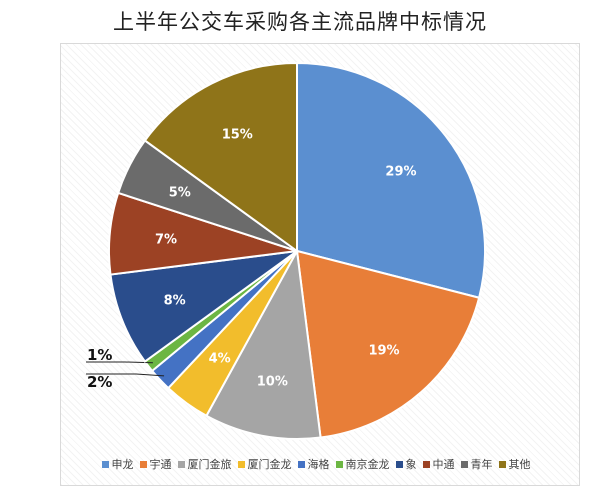 The width and height of the screenshot is (600, 503). Describe the element at coordinates (166, 240) in the screenshot. I see `slice-label-7: 7%` at that location.